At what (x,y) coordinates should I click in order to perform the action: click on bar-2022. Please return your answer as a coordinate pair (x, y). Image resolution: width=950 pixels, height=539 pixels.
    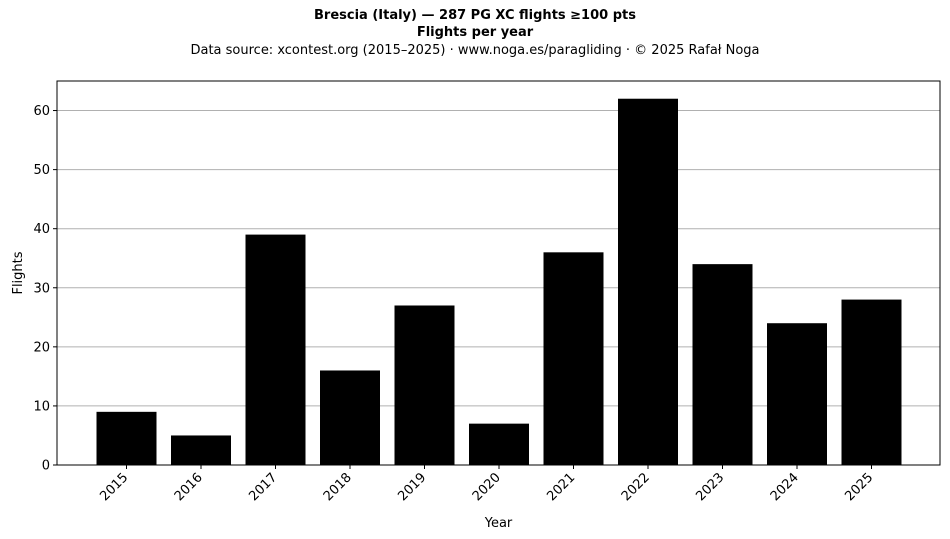
    Looking at the image, I should click on (648, 281).